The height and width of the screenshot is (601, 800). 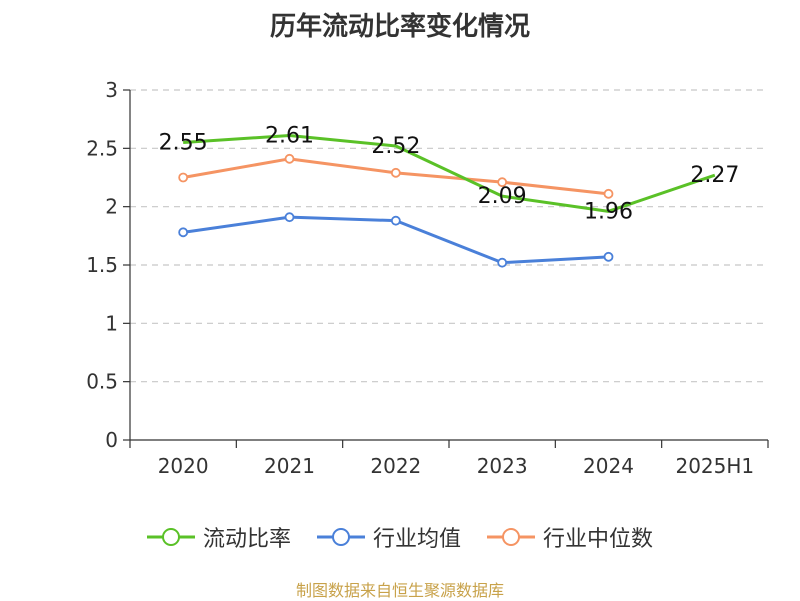 I want to click on y-tick-label: 3, so click(x=111, y=90).